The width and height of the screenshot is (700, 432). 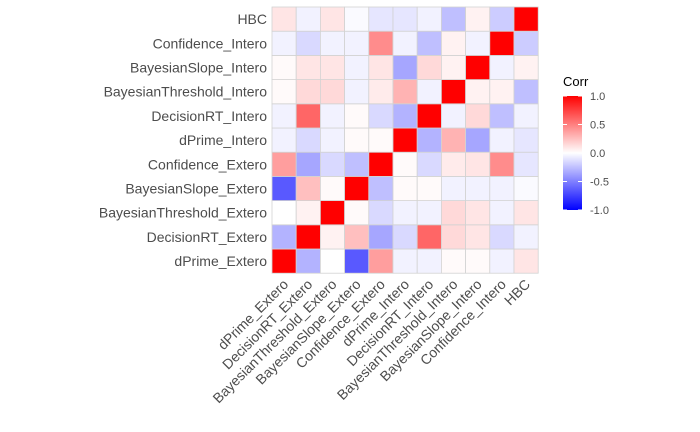 What do you see at coordinates (332, 237) in the screenshot?
I see `heatmap-cell-DecisionRT_Extero-BayesianThreshold_Extero` at bounding box center [332, 237].